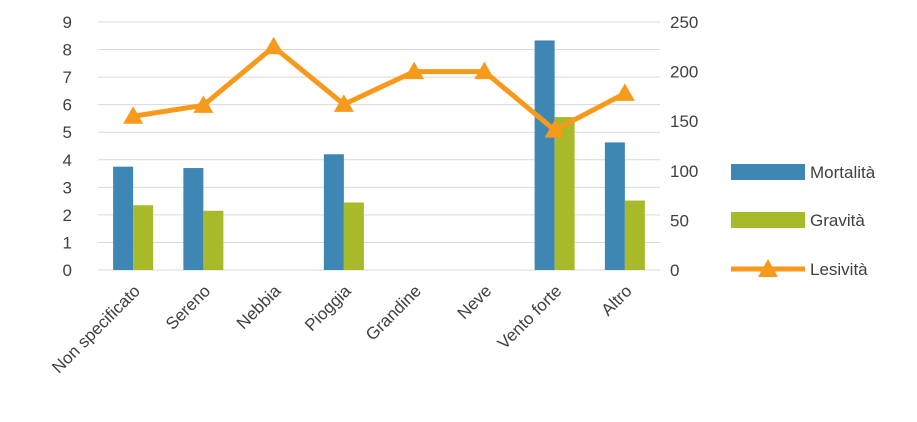 Image resolution: width=917 pixels, height=422 pixels. What do you see at coordinates (67, 132) in the screenshot?
I see `y-tick-label: 5` at bounding box center [67, 132].